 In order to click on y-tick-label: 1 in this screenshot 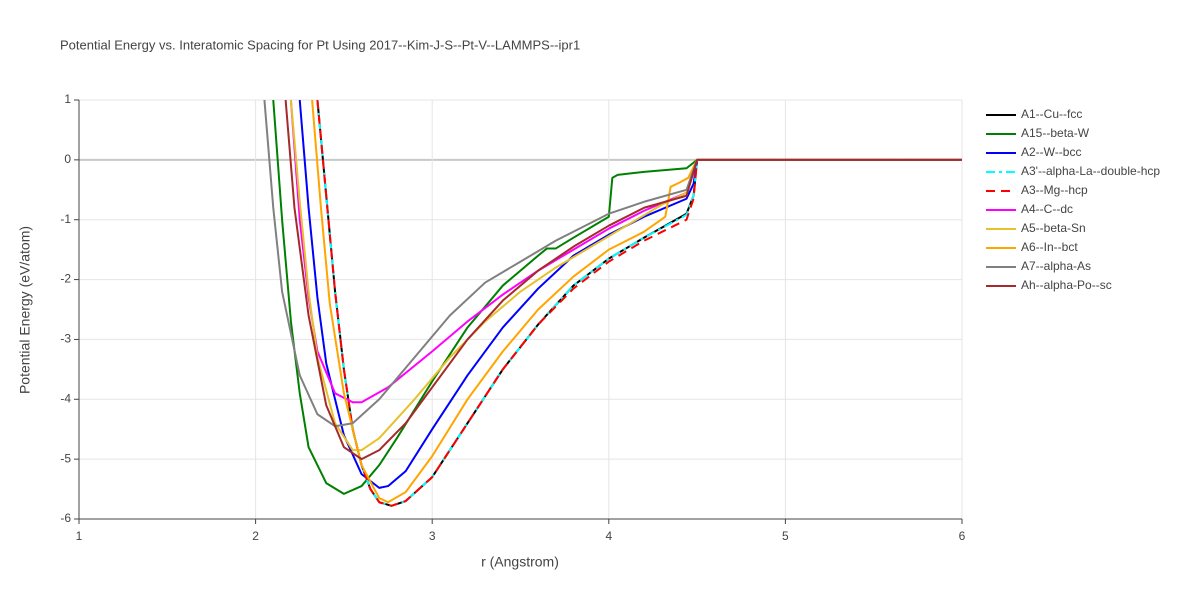, I will do `click(67, 99)`.